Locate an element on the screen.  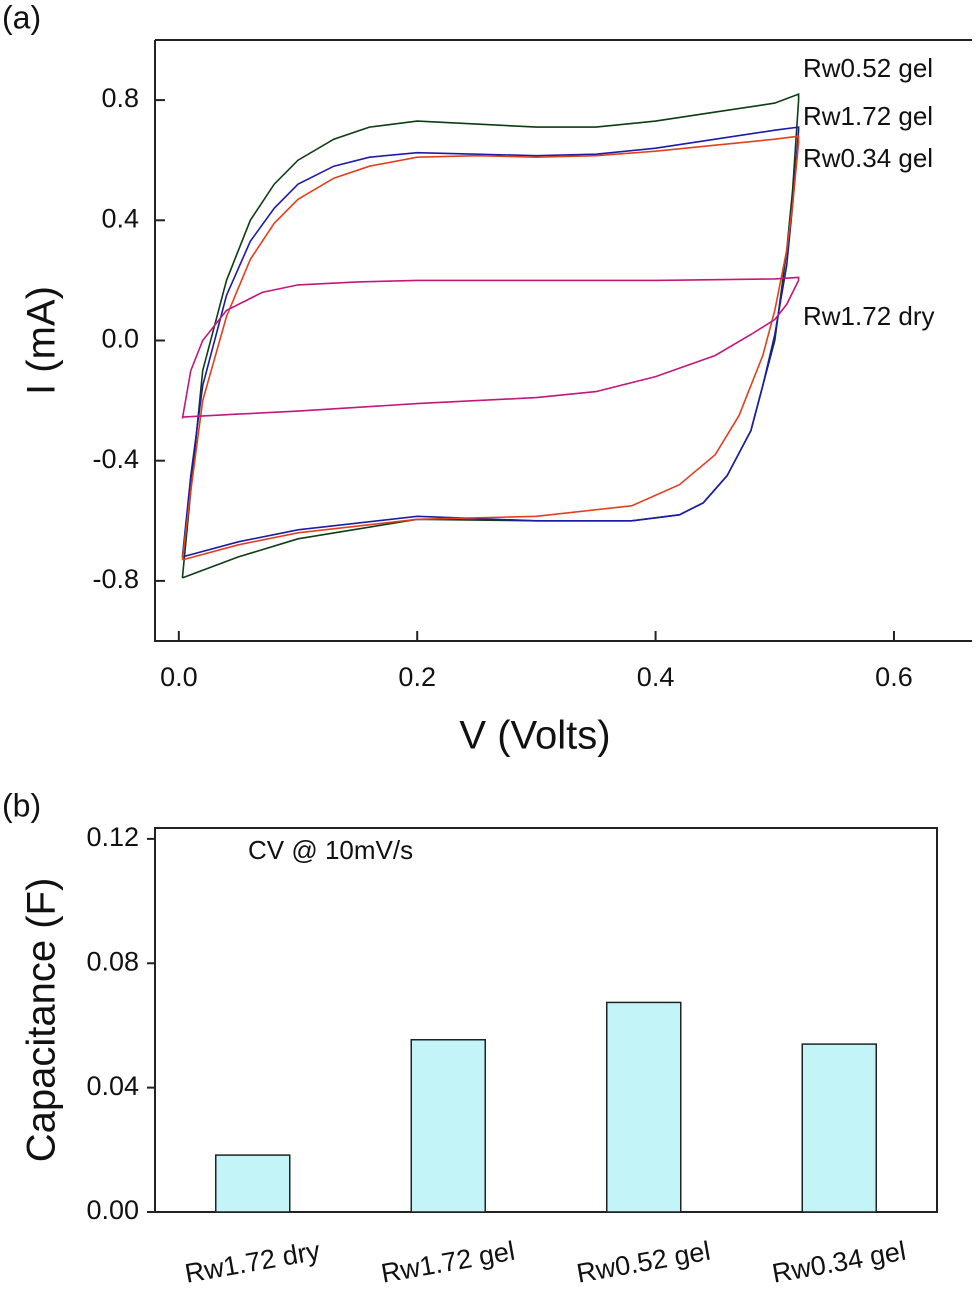
y-tick-label: -0.8 is located at coordinates (115, 579).